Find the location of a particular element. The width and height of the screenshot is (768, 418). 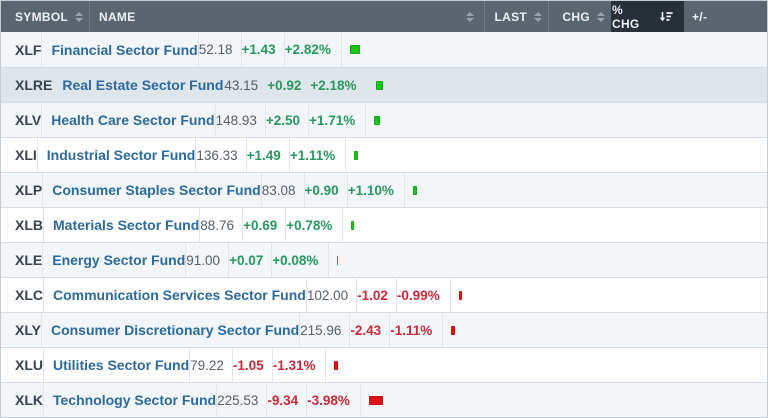

symbol-cell: XLU is located at coordinates (22, 365).